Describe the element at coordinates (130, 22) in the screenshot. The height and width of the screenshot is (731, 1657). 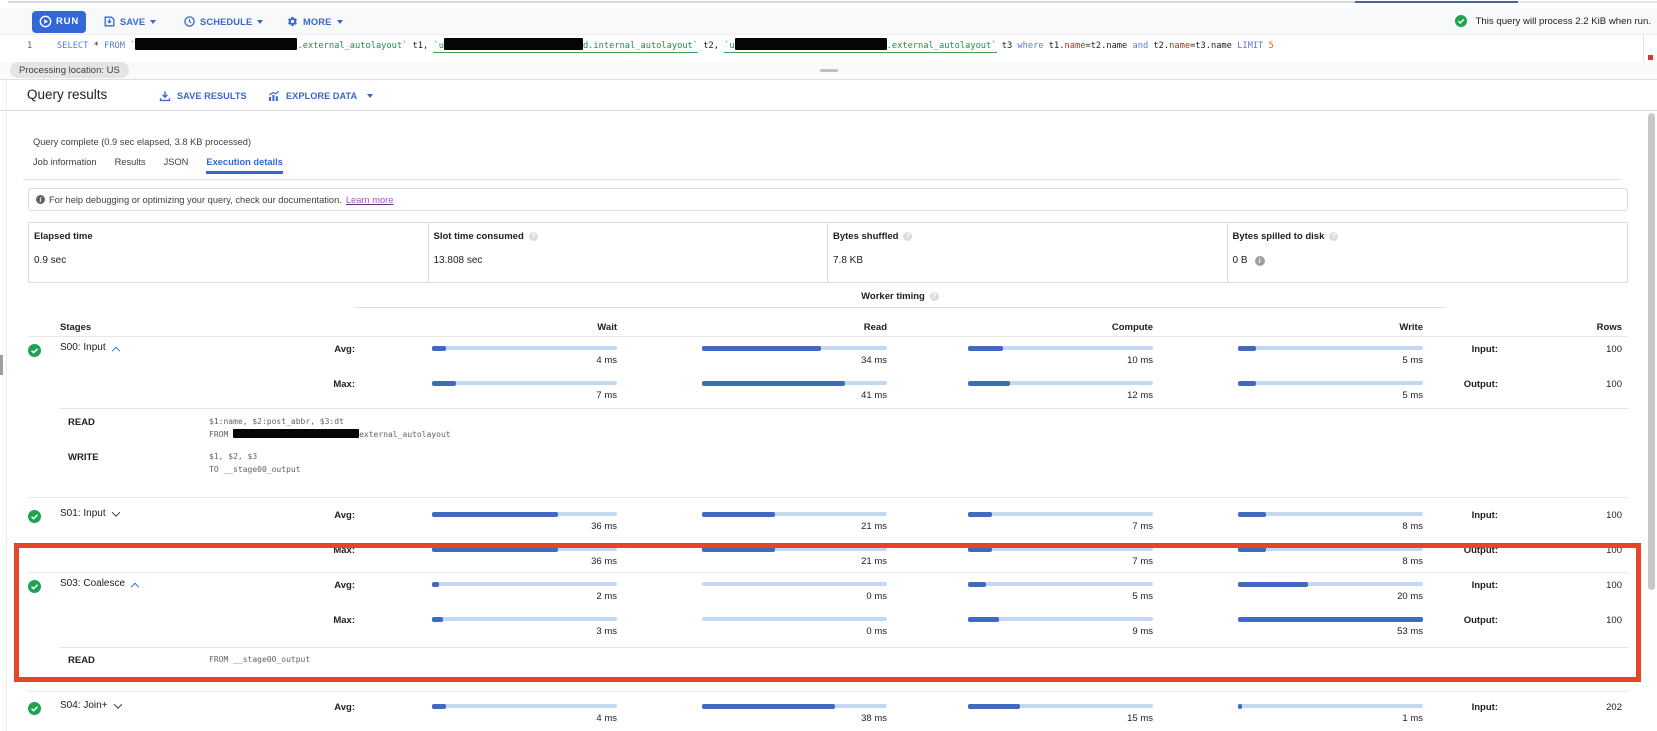
I see `save-button: SAVE` at that location.